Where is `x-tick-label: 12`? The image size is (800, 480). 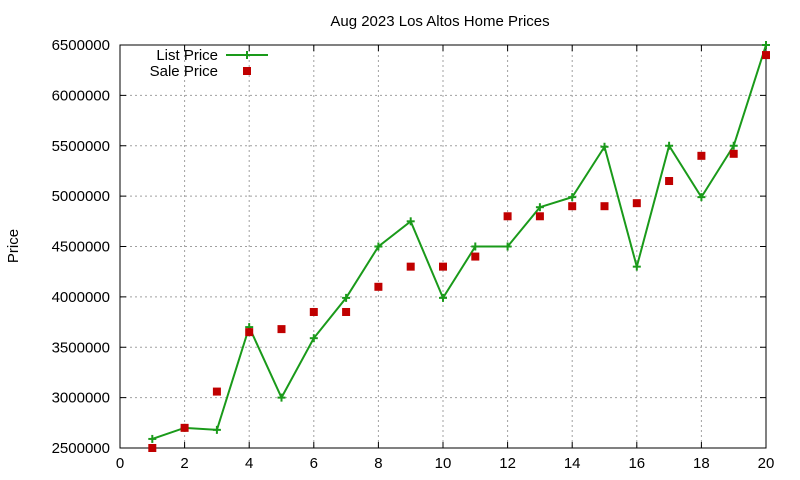 x-tick-label: 12 is located at coordinates (507, 463).